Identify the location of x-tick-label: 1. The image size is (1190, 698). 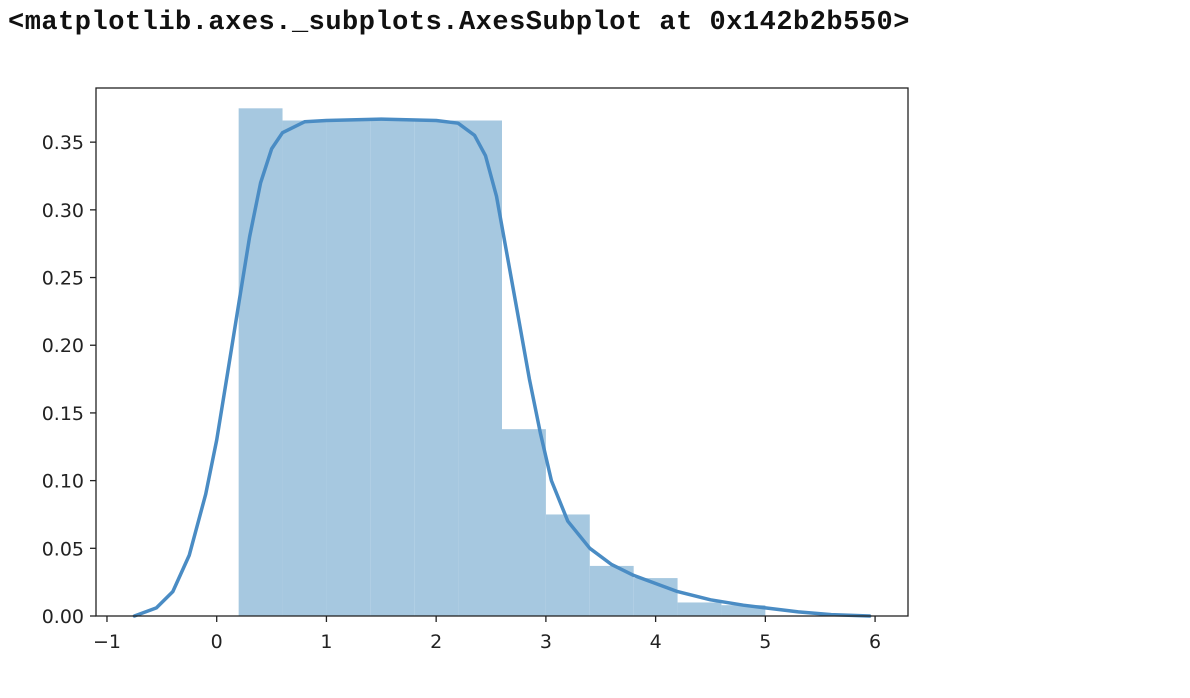
(326, 642).